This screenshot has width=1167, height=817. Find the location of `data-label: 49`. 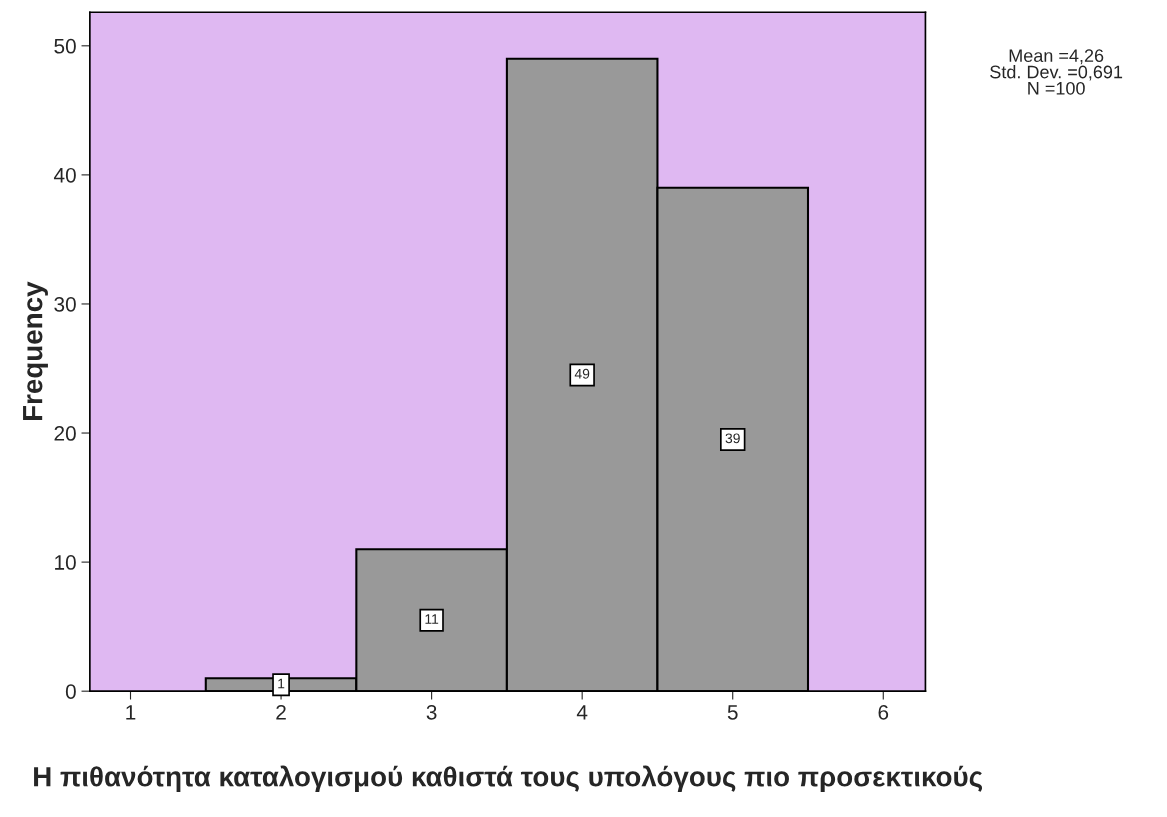

data-label: 49 is located at coordinates (582, 373).